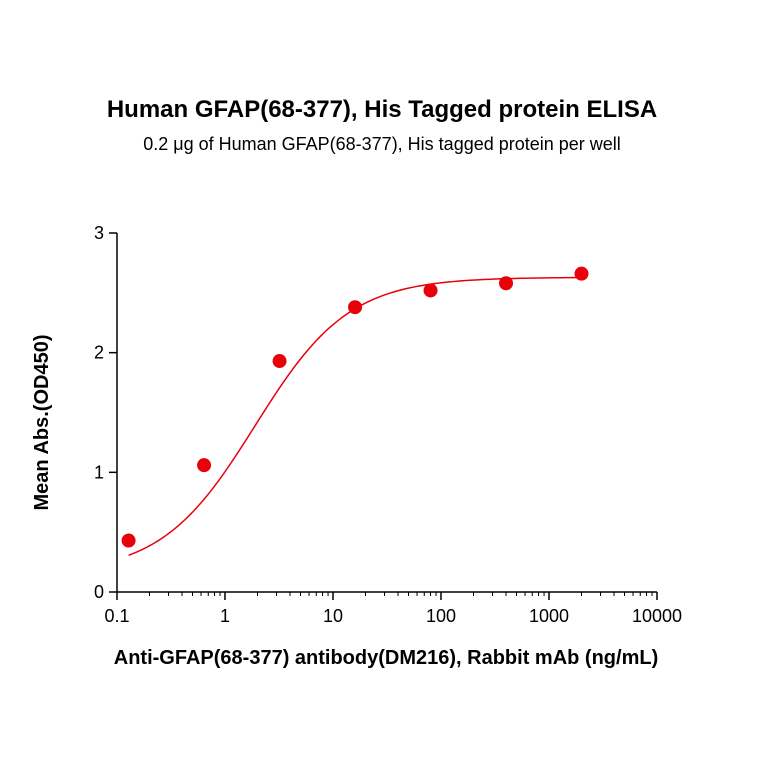 This screenshot has height=764, width=764. What do you see at coordinates (441, 616) in the screenshot?
I see `x-tick-label: 100` at bounding box center [441, 616].